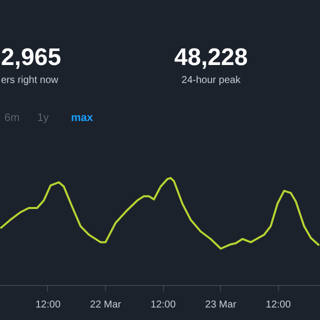 This screenshot has height=320, width=320. What do you see at coordinates (212, 80) in the screenshot?
I see `text: 24-hour peak` at bounding box center [212, 80].